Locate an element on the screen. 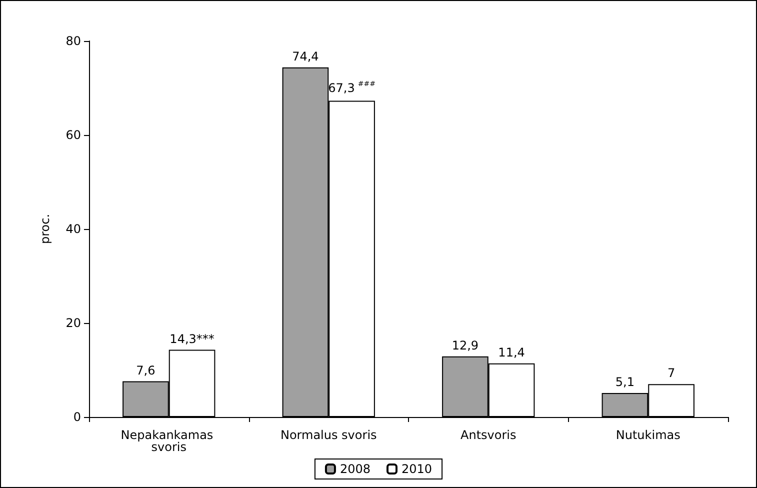 The height and width of the screenshot is (488, 757). y-tick-label: 20 is located at coordinates (73, 323).